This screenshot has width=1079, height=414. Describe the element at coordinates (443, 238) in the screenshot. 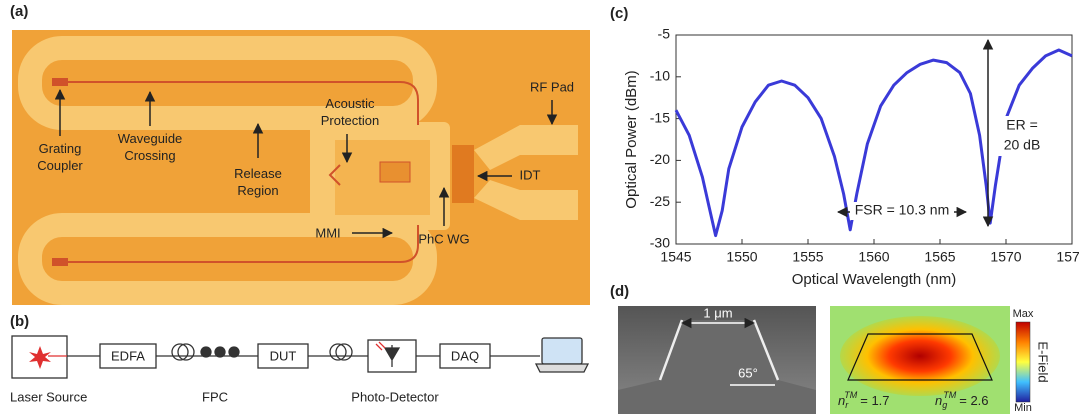

I see `annotation: PhC WG` at that location.